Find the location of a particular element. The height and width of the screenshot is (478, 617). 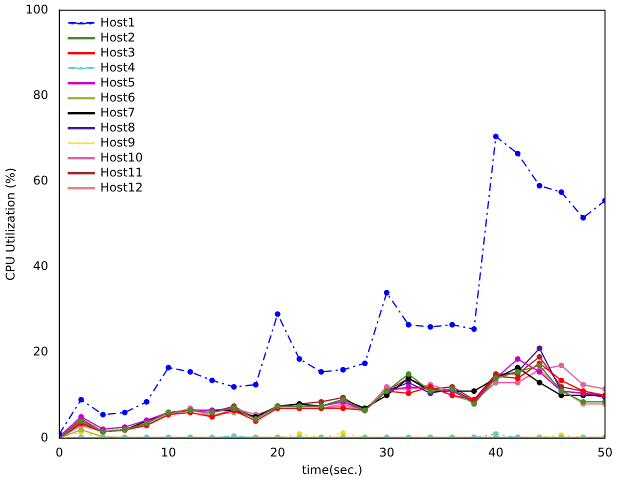

legend-label: Host8 is located at coordinates (118, 127).